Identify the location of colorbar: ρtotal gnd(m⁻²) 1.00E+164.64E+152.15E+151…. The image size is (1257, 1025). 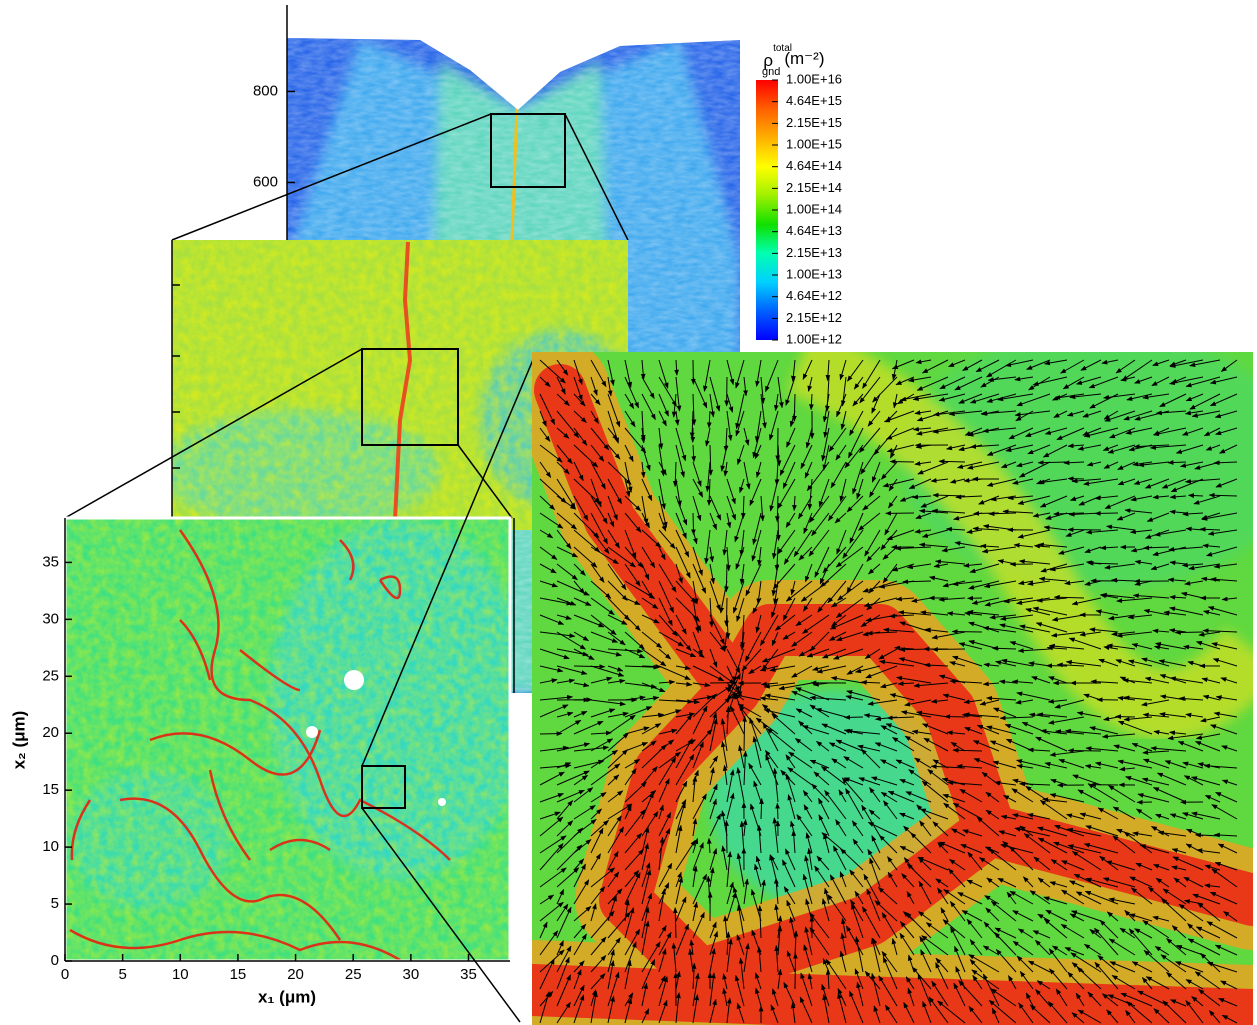
(799, 194).